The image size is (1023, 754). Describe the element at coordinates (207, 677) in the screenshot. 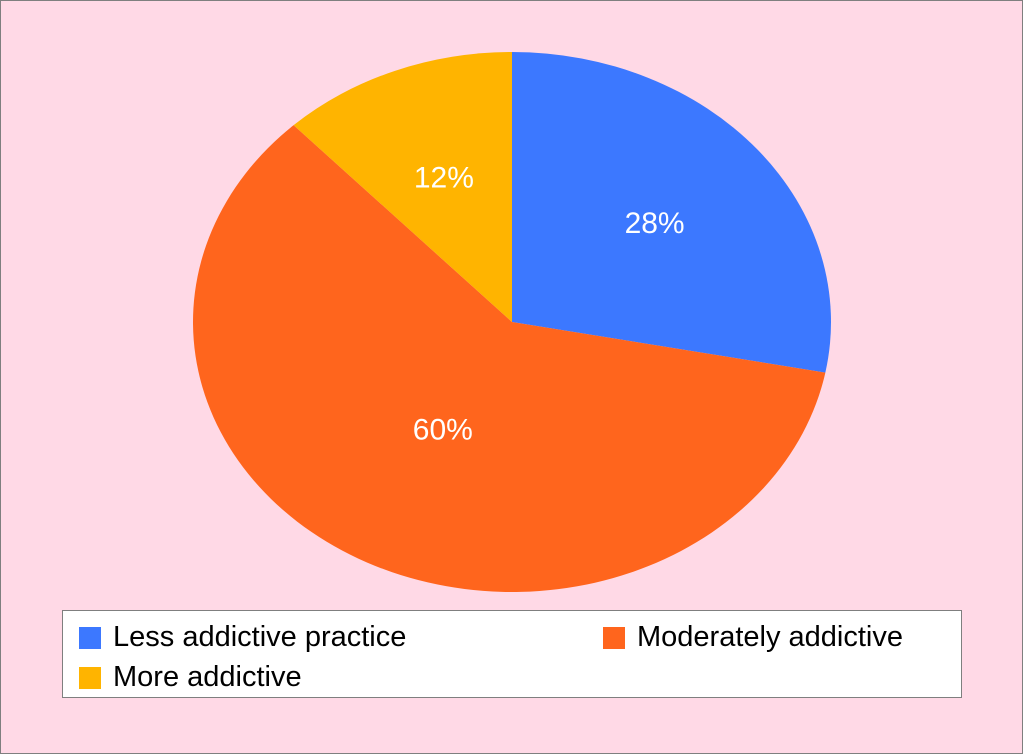

I see `legend-label-more-addictive: More addictive` at that location.